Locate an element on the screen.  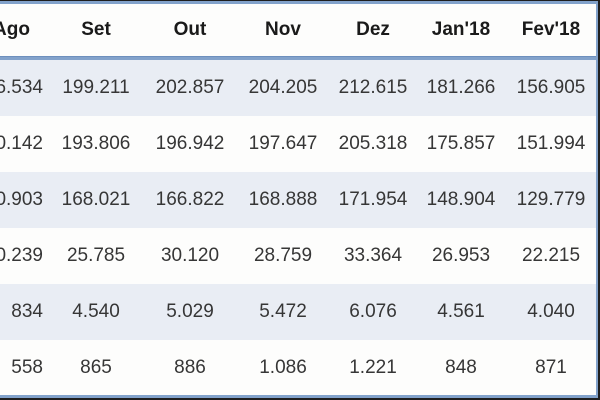
table-cell: 886 is located at coordinates (190, 367).